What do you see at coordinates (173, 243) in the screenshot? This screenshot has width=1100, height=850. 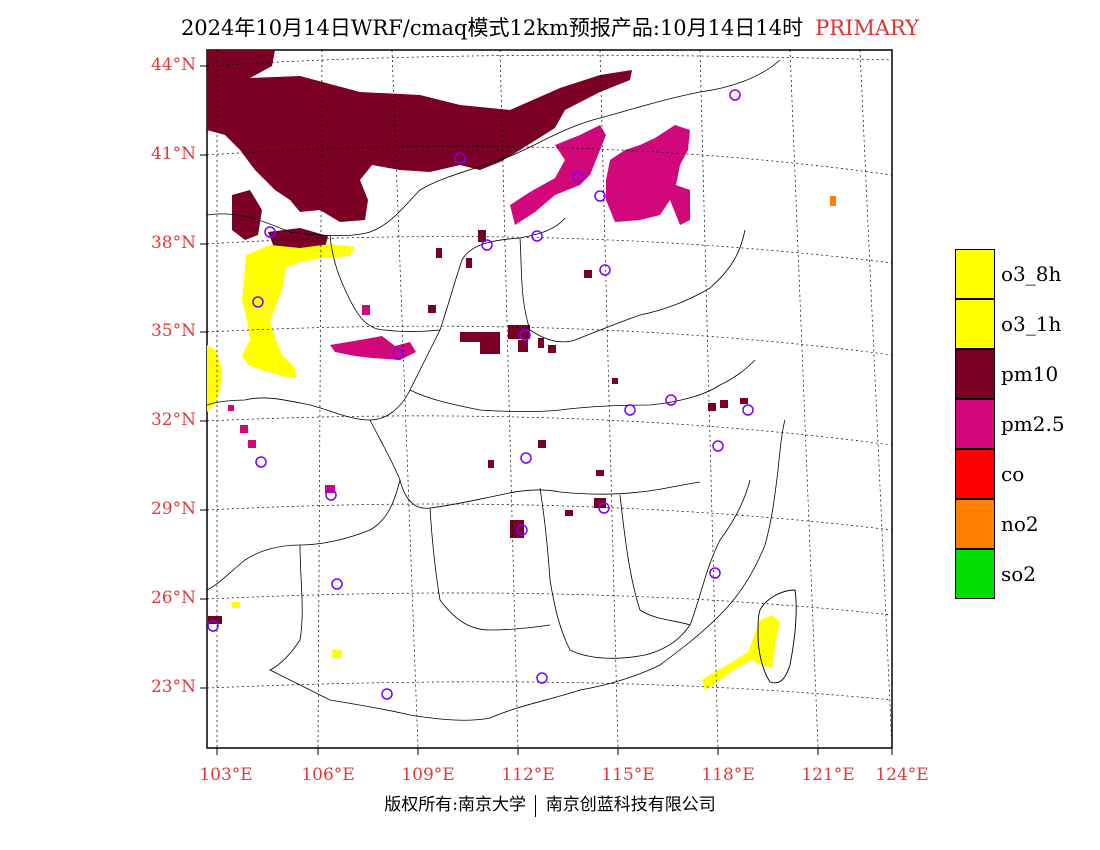 I see `lat-label-38n: 38°N` at bounding box center [173, 243].